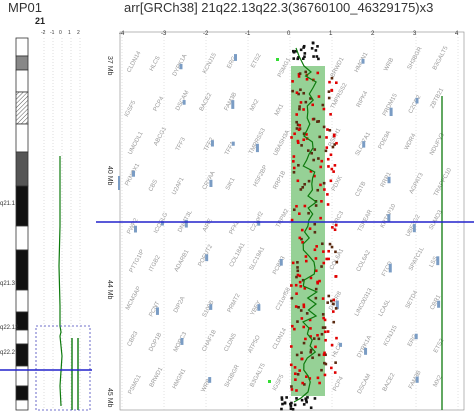  Describe the element at coordinates (8, 353) in the screenshot. I see `band-label: q22.2` at that location.